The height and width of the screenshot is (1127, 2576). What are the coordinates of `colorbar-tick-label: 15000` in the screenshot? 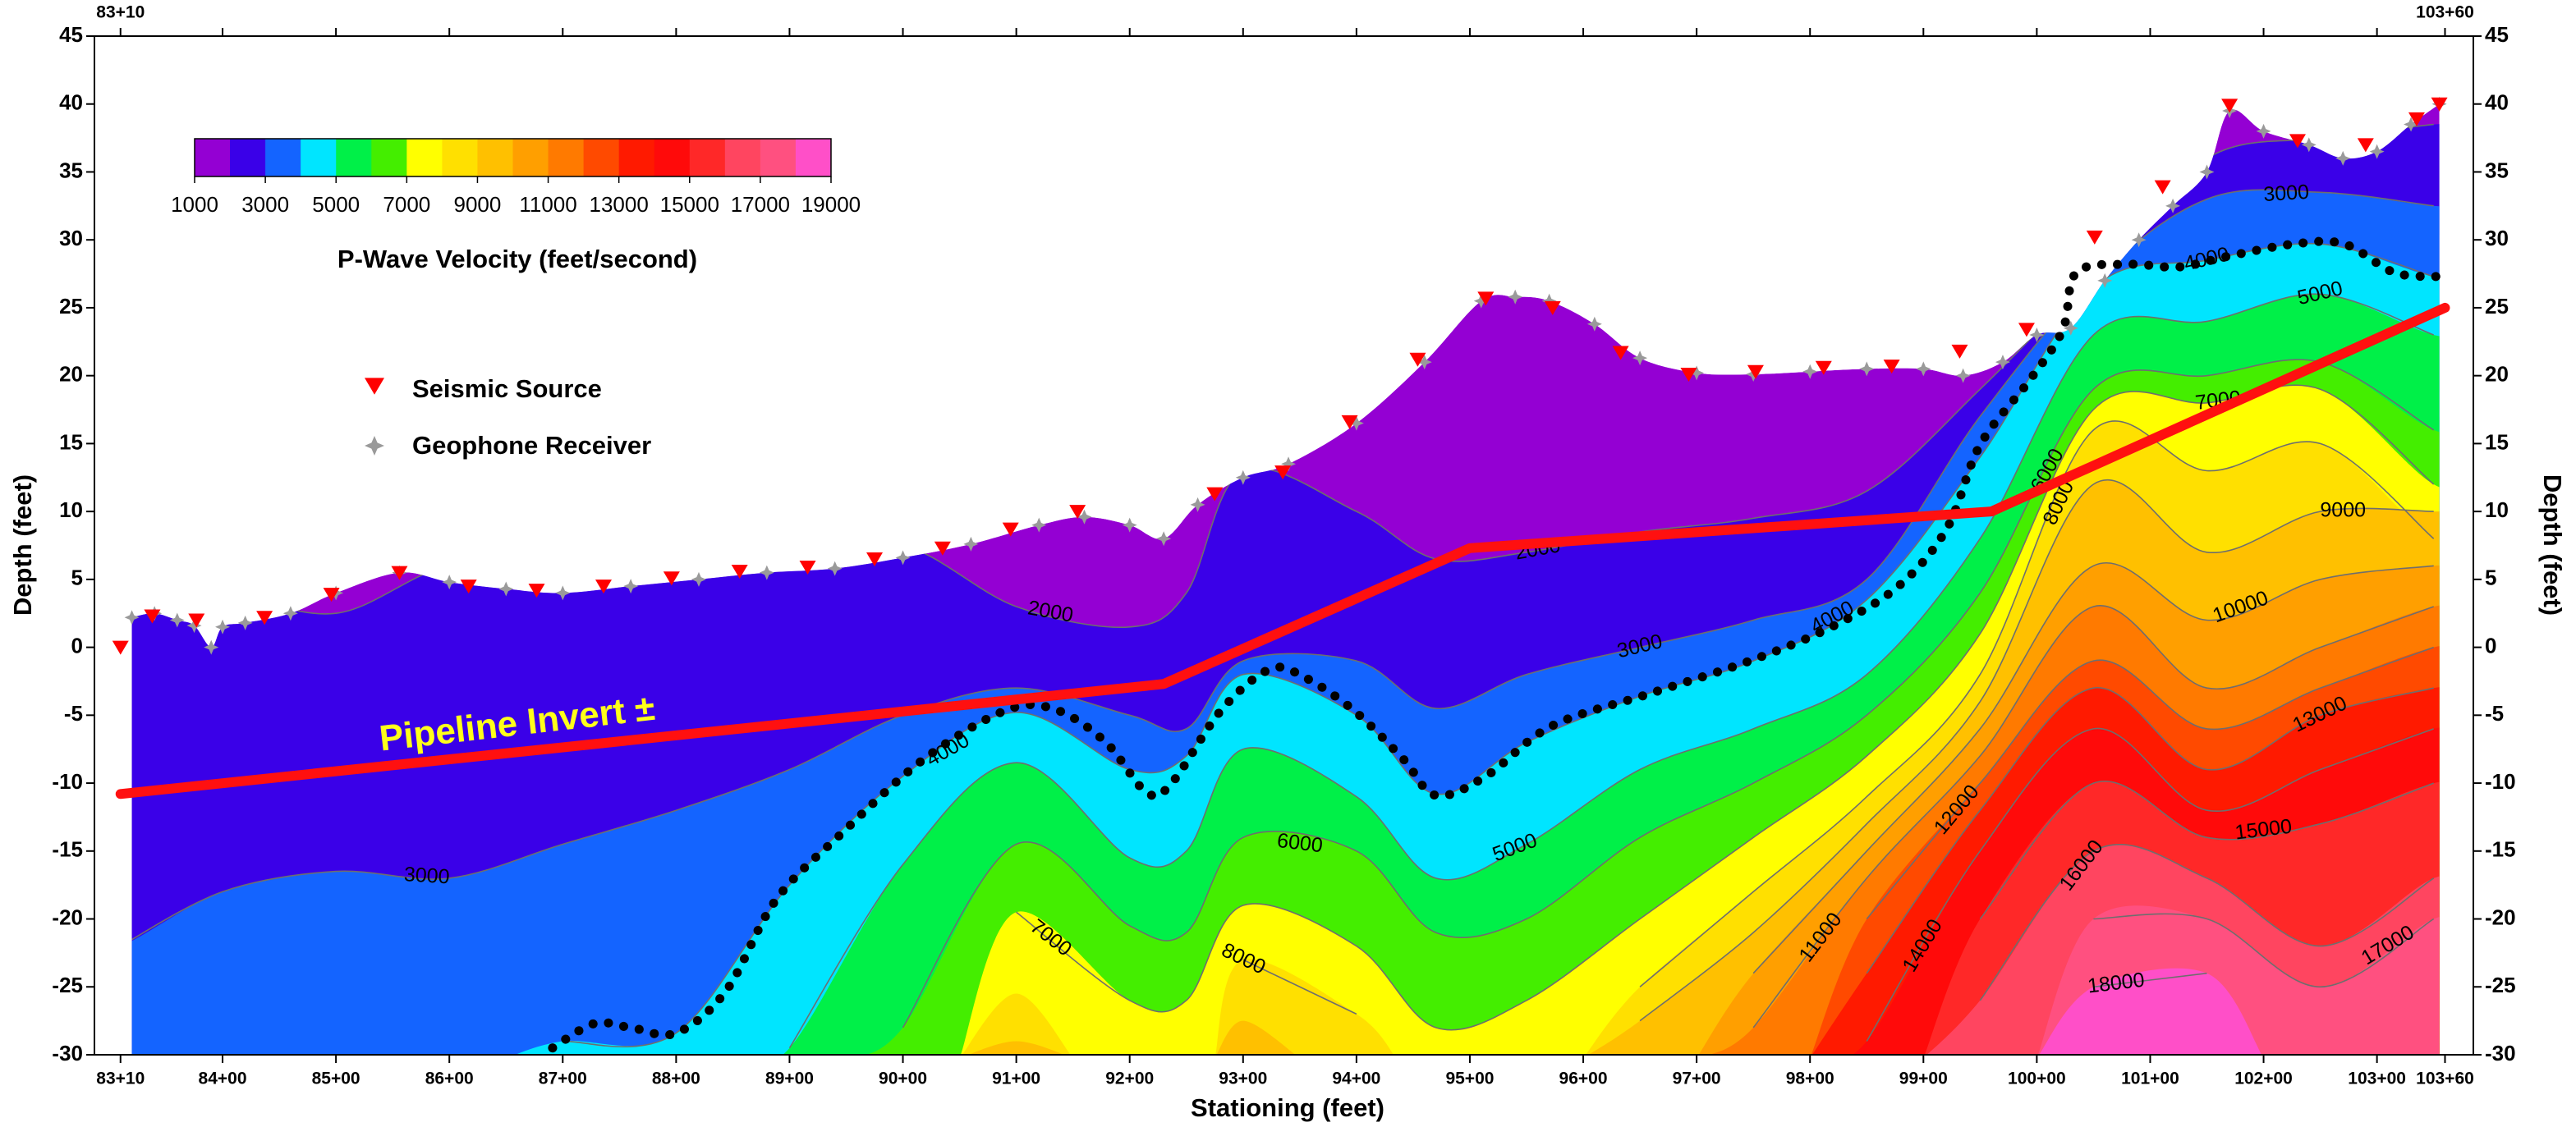 It's located at (689, 204).